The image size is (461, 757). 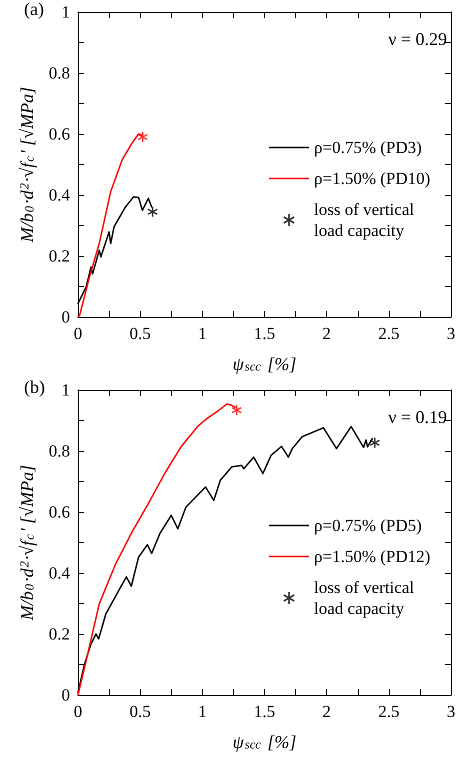 I want to click on legend-label: ρ=1.50% (PD12), so click(x=372, y=556).